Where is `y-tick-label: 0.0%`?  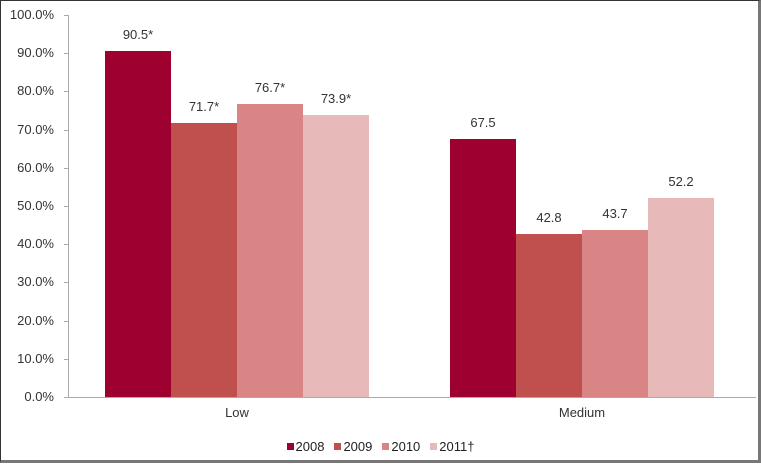 y-tick-label: 0.0% is located at coordinates (39, 396).